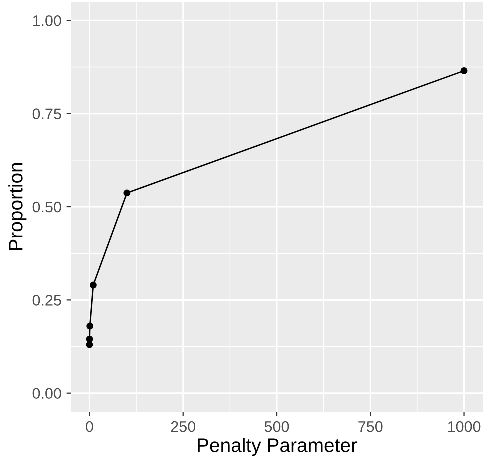  What do you see at coordinates (17, 206) in the screenshot?
I see `y-axis-title: Proportion` at bounding box center [17, 206].